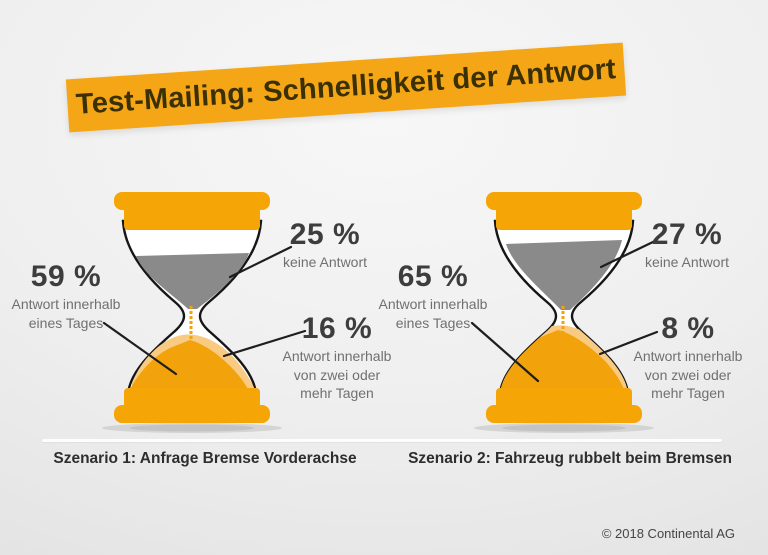  I want to click on stat-value: 8 %, so click(688, 328).